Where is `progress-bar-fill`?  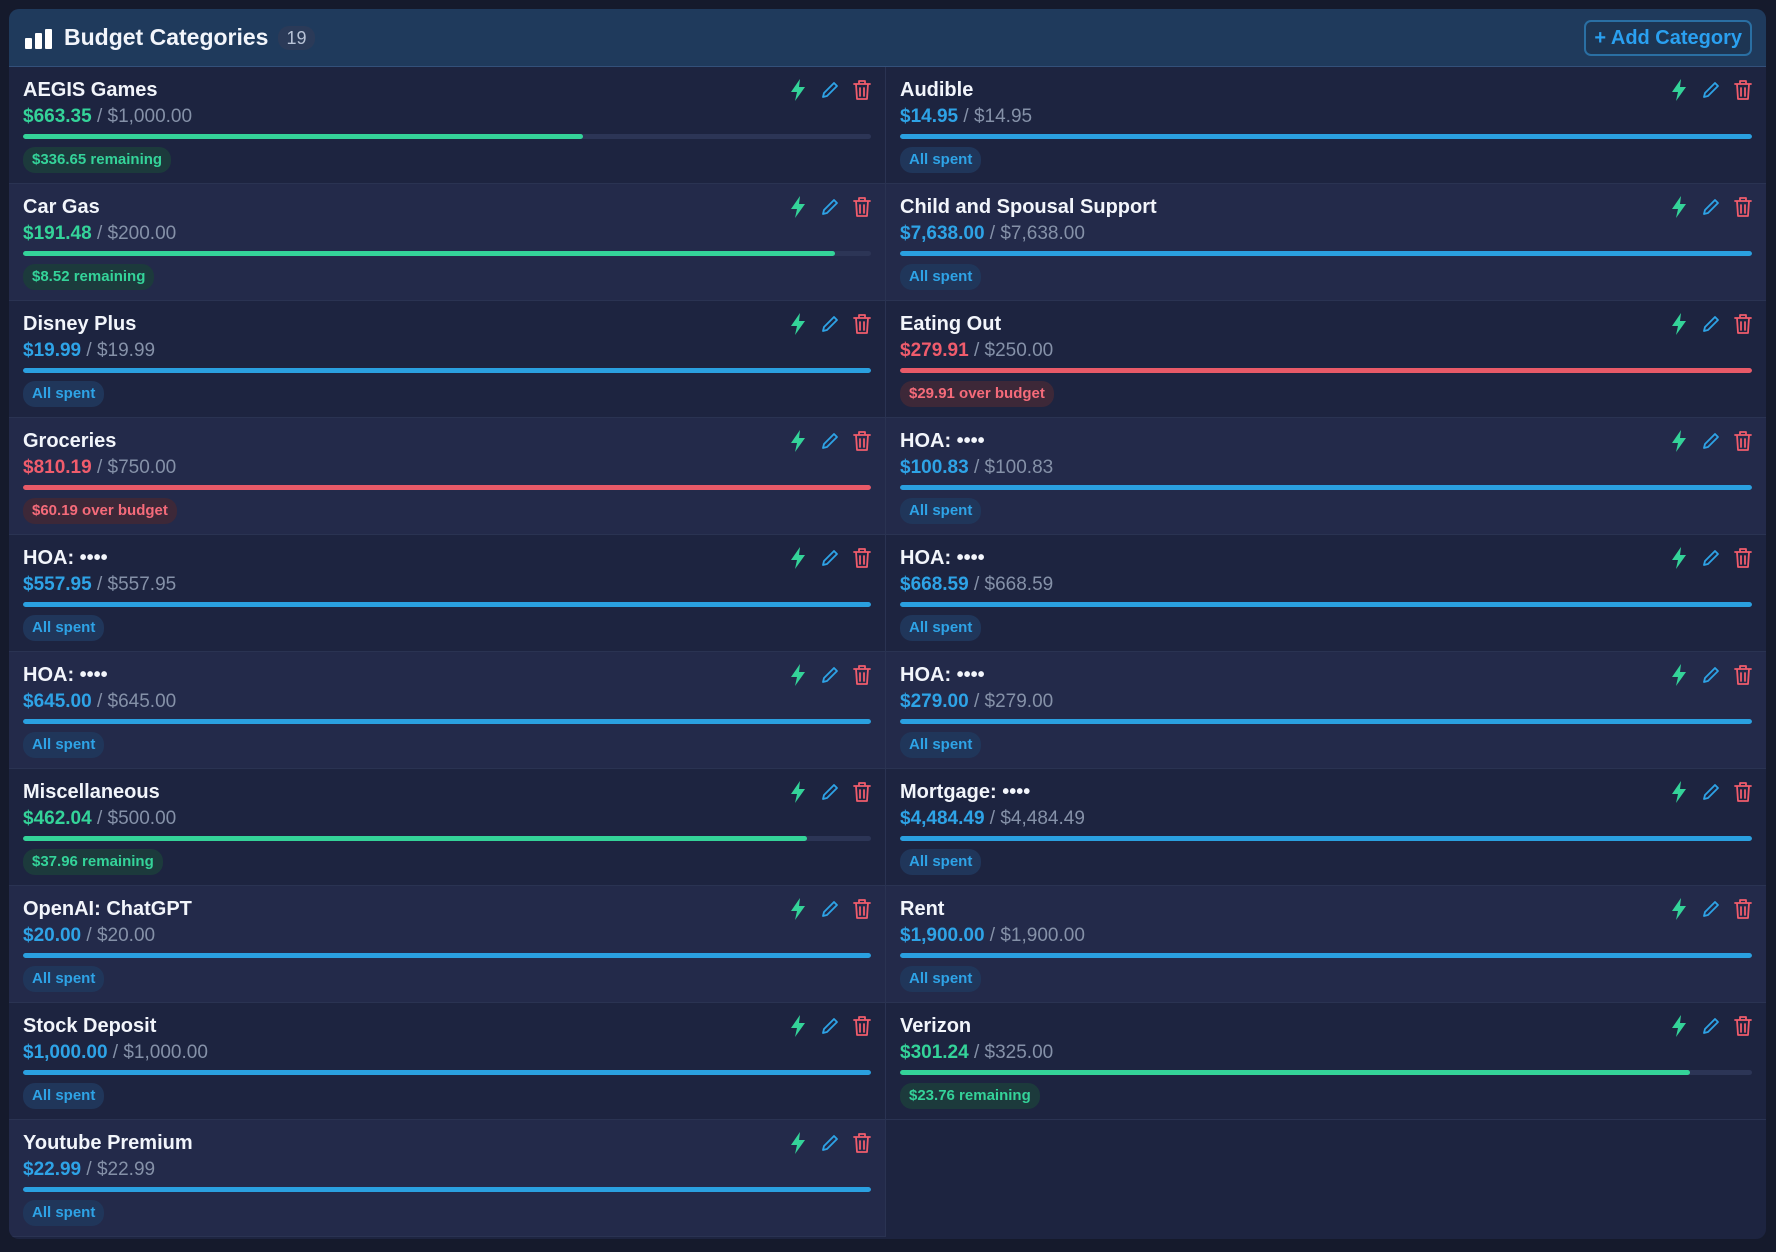
progress-bar-fill is located at coordinates (1326, 838).